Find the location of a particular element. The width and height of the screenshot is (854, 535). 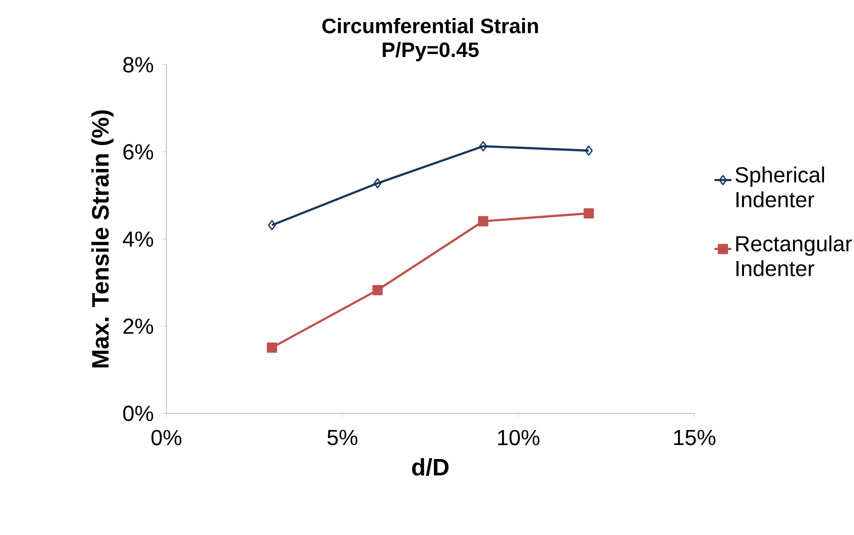

x-tick-label: 10% is located at coordinates (519, 438).